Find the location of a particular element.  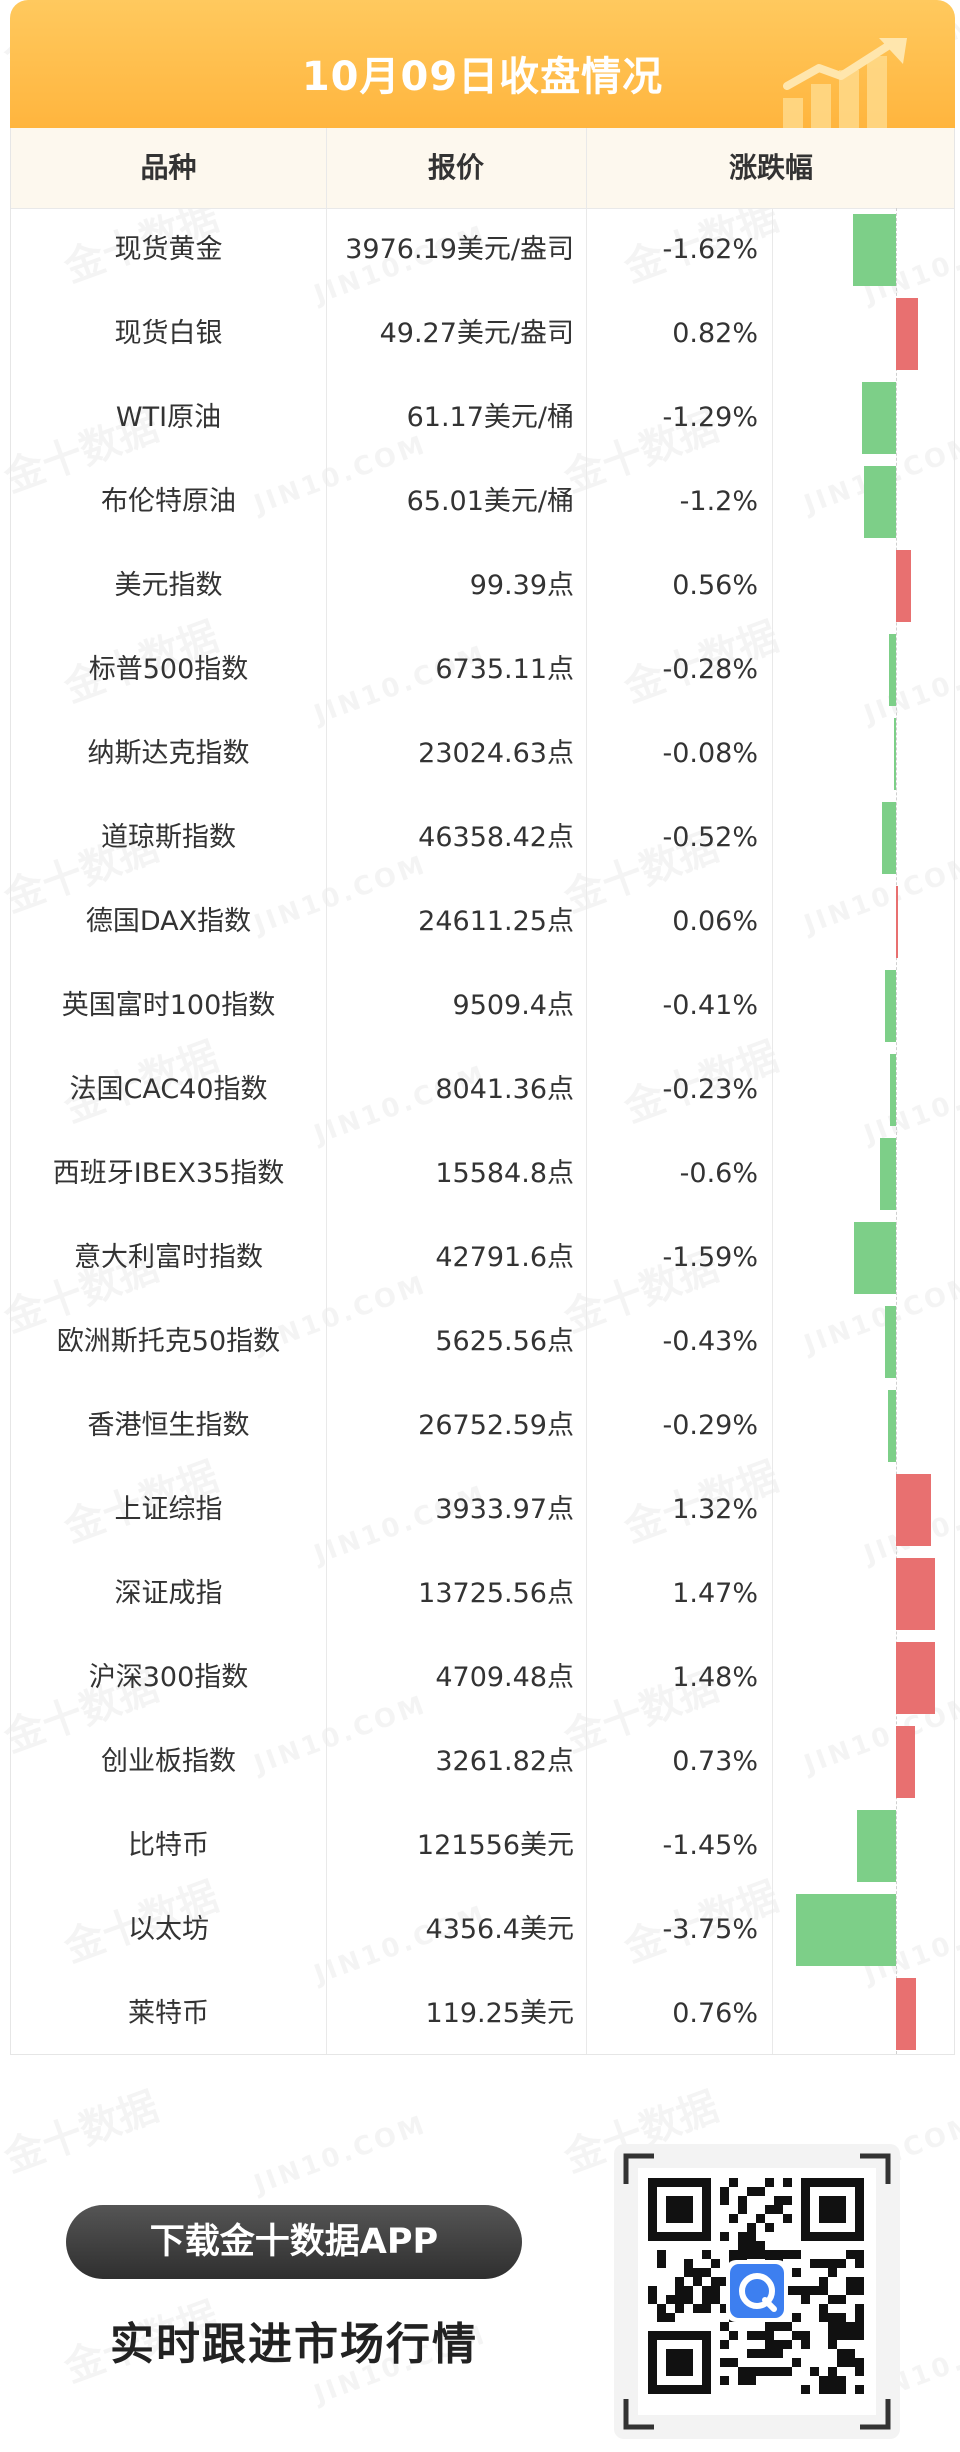

instrument-name: 现货黄金 is located at coordinates (168, 249).